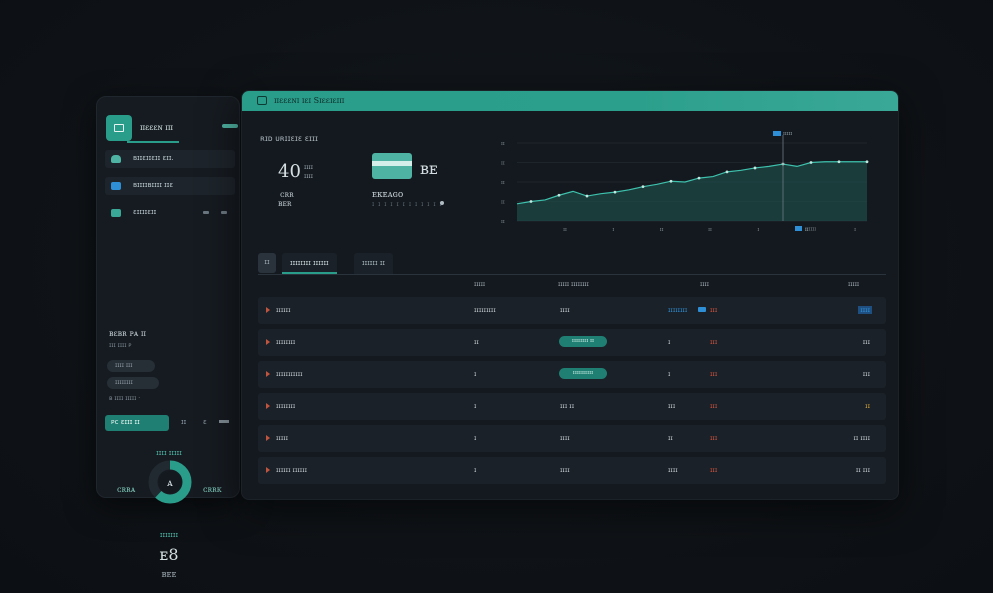 The width and height of the screenshot is (993, 593). I want to click on sidebar-tab-b: ɪɪ, so click(184, 422).